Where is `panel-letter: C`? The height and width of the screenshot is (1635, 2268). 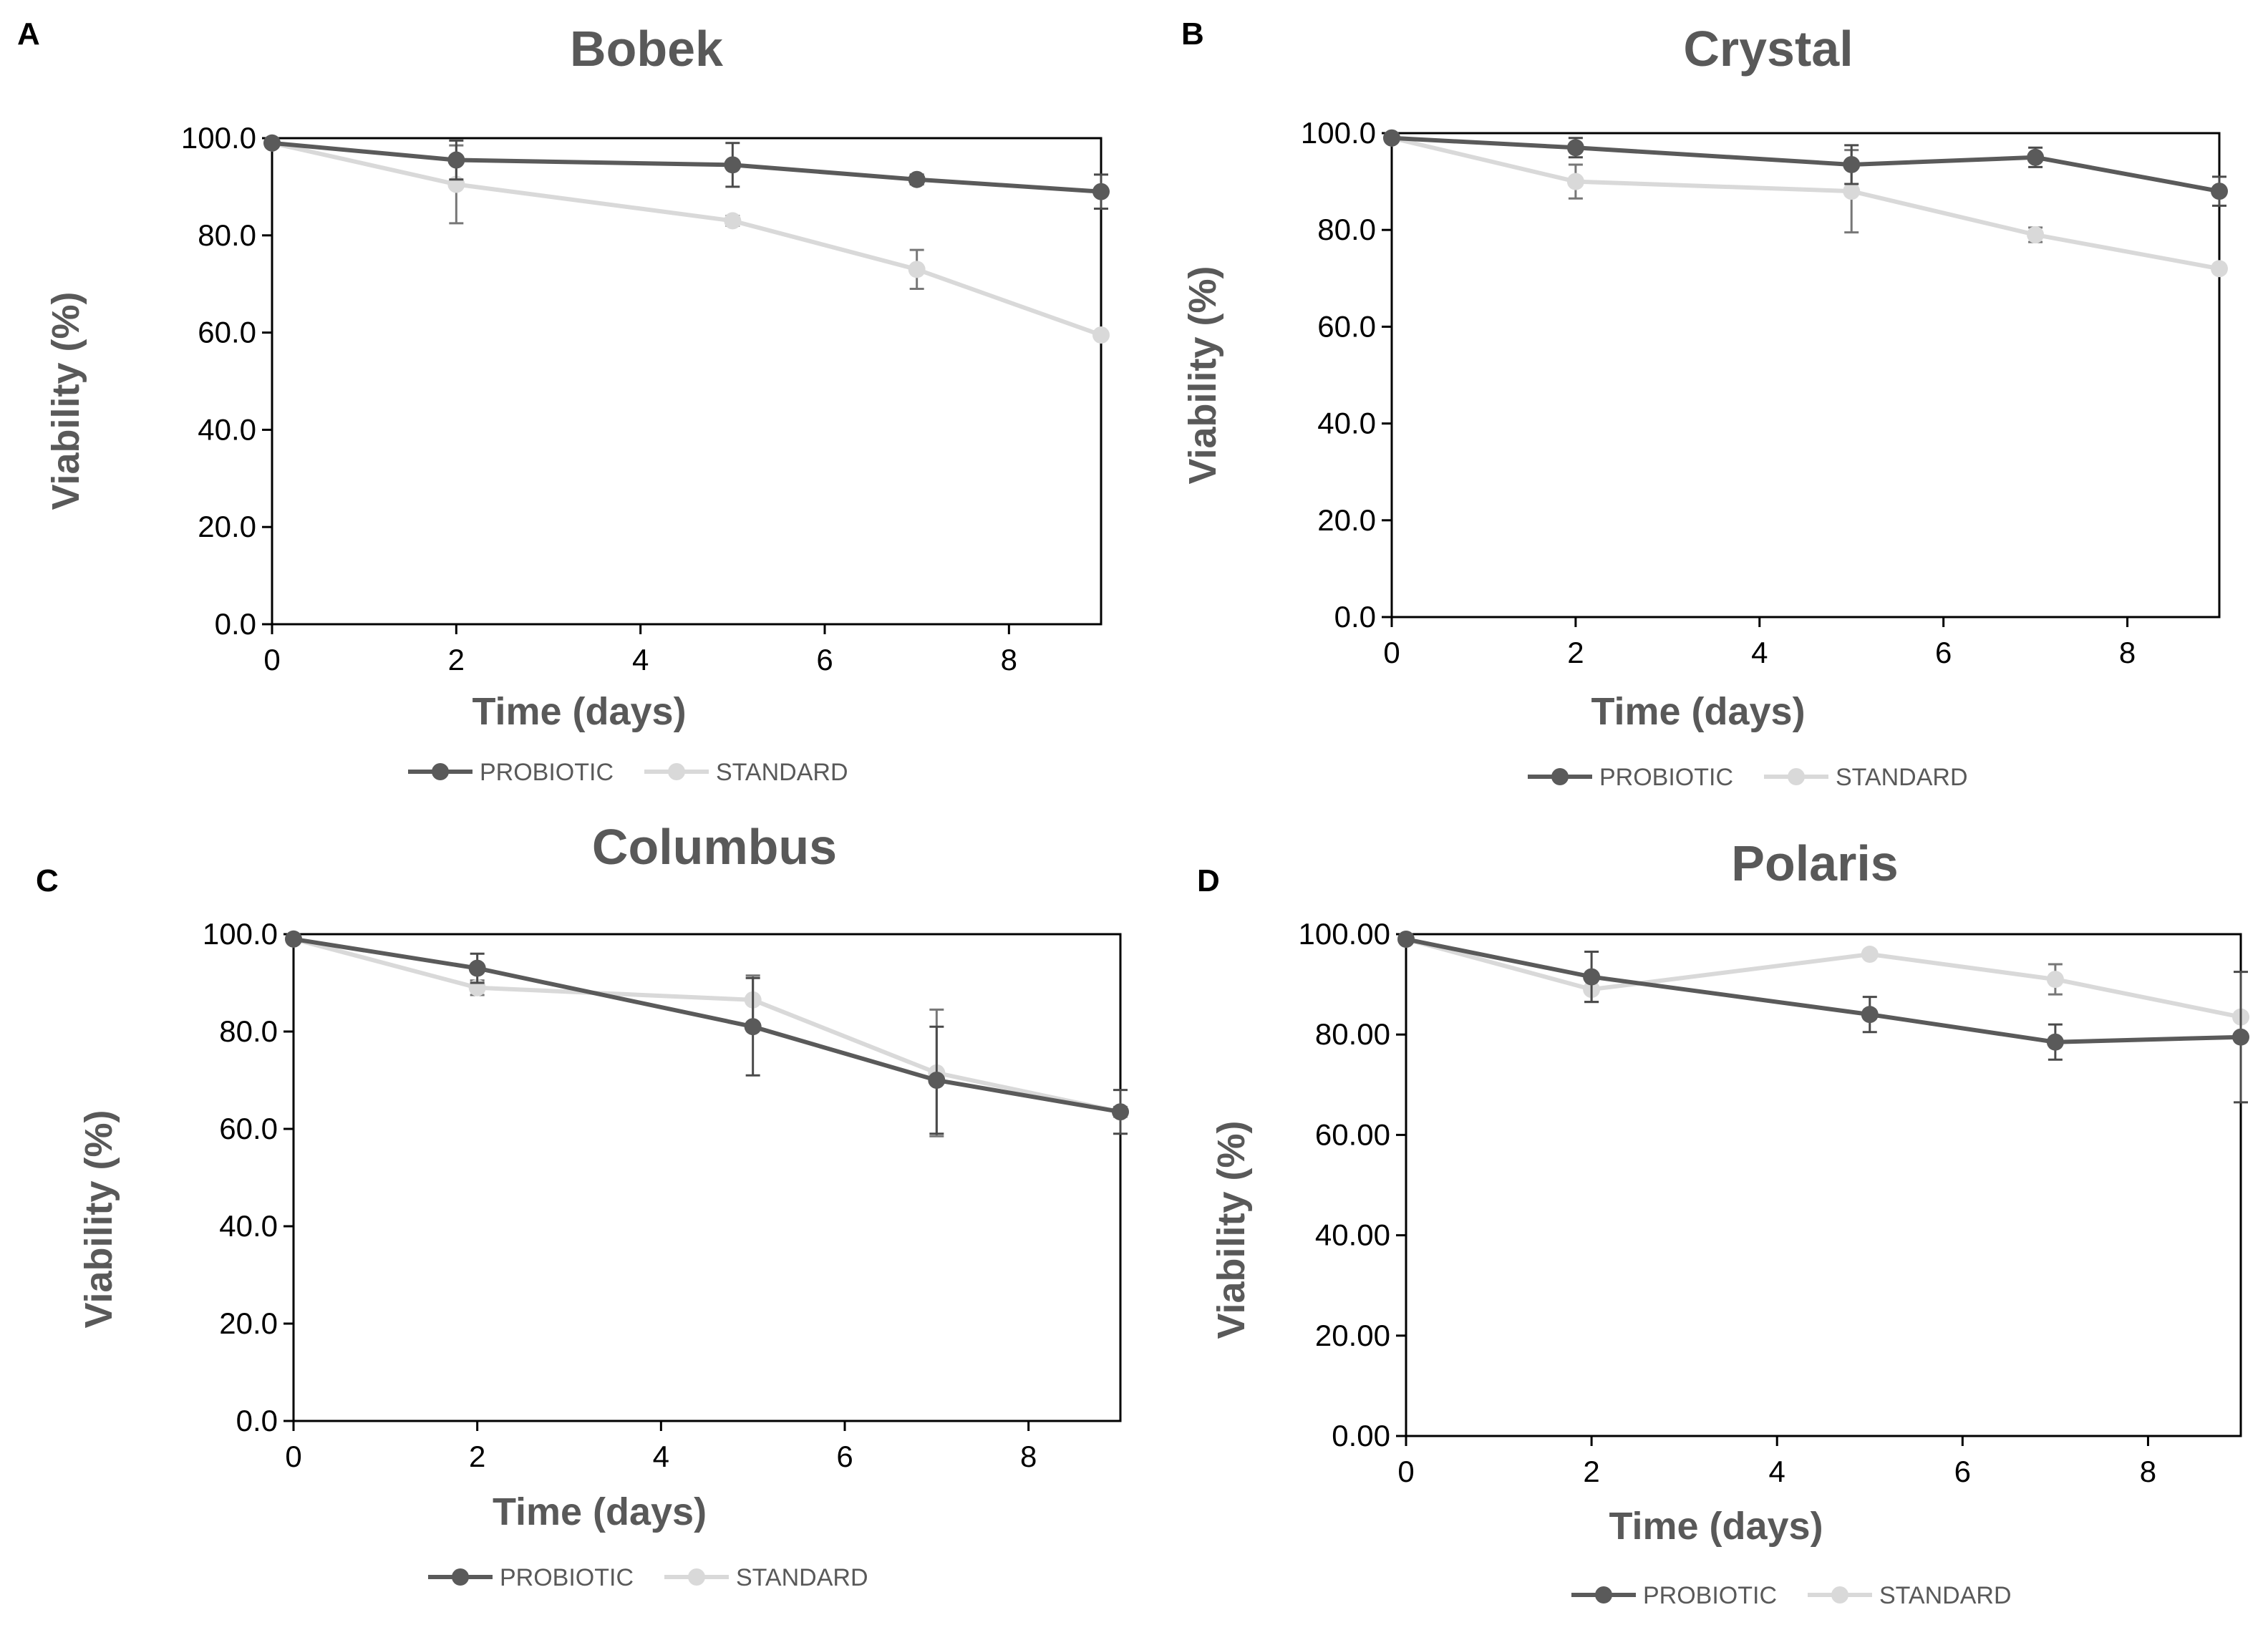
panel-letter: C is located at coordinates (47, 880).